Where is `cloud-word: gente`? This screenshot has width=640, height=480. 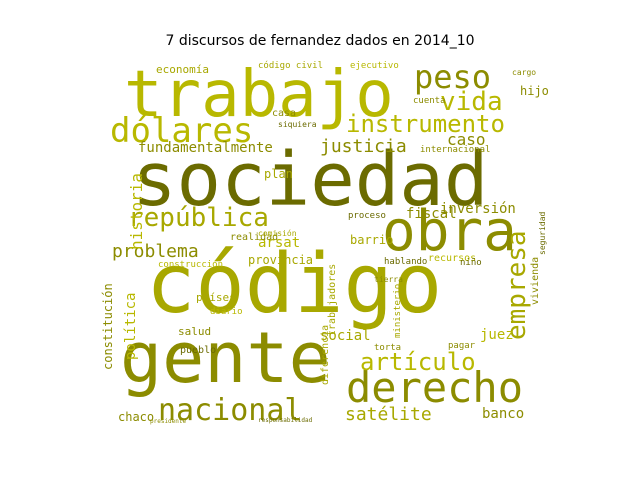
cloud-word: gente is located at coordinates (225, 358).